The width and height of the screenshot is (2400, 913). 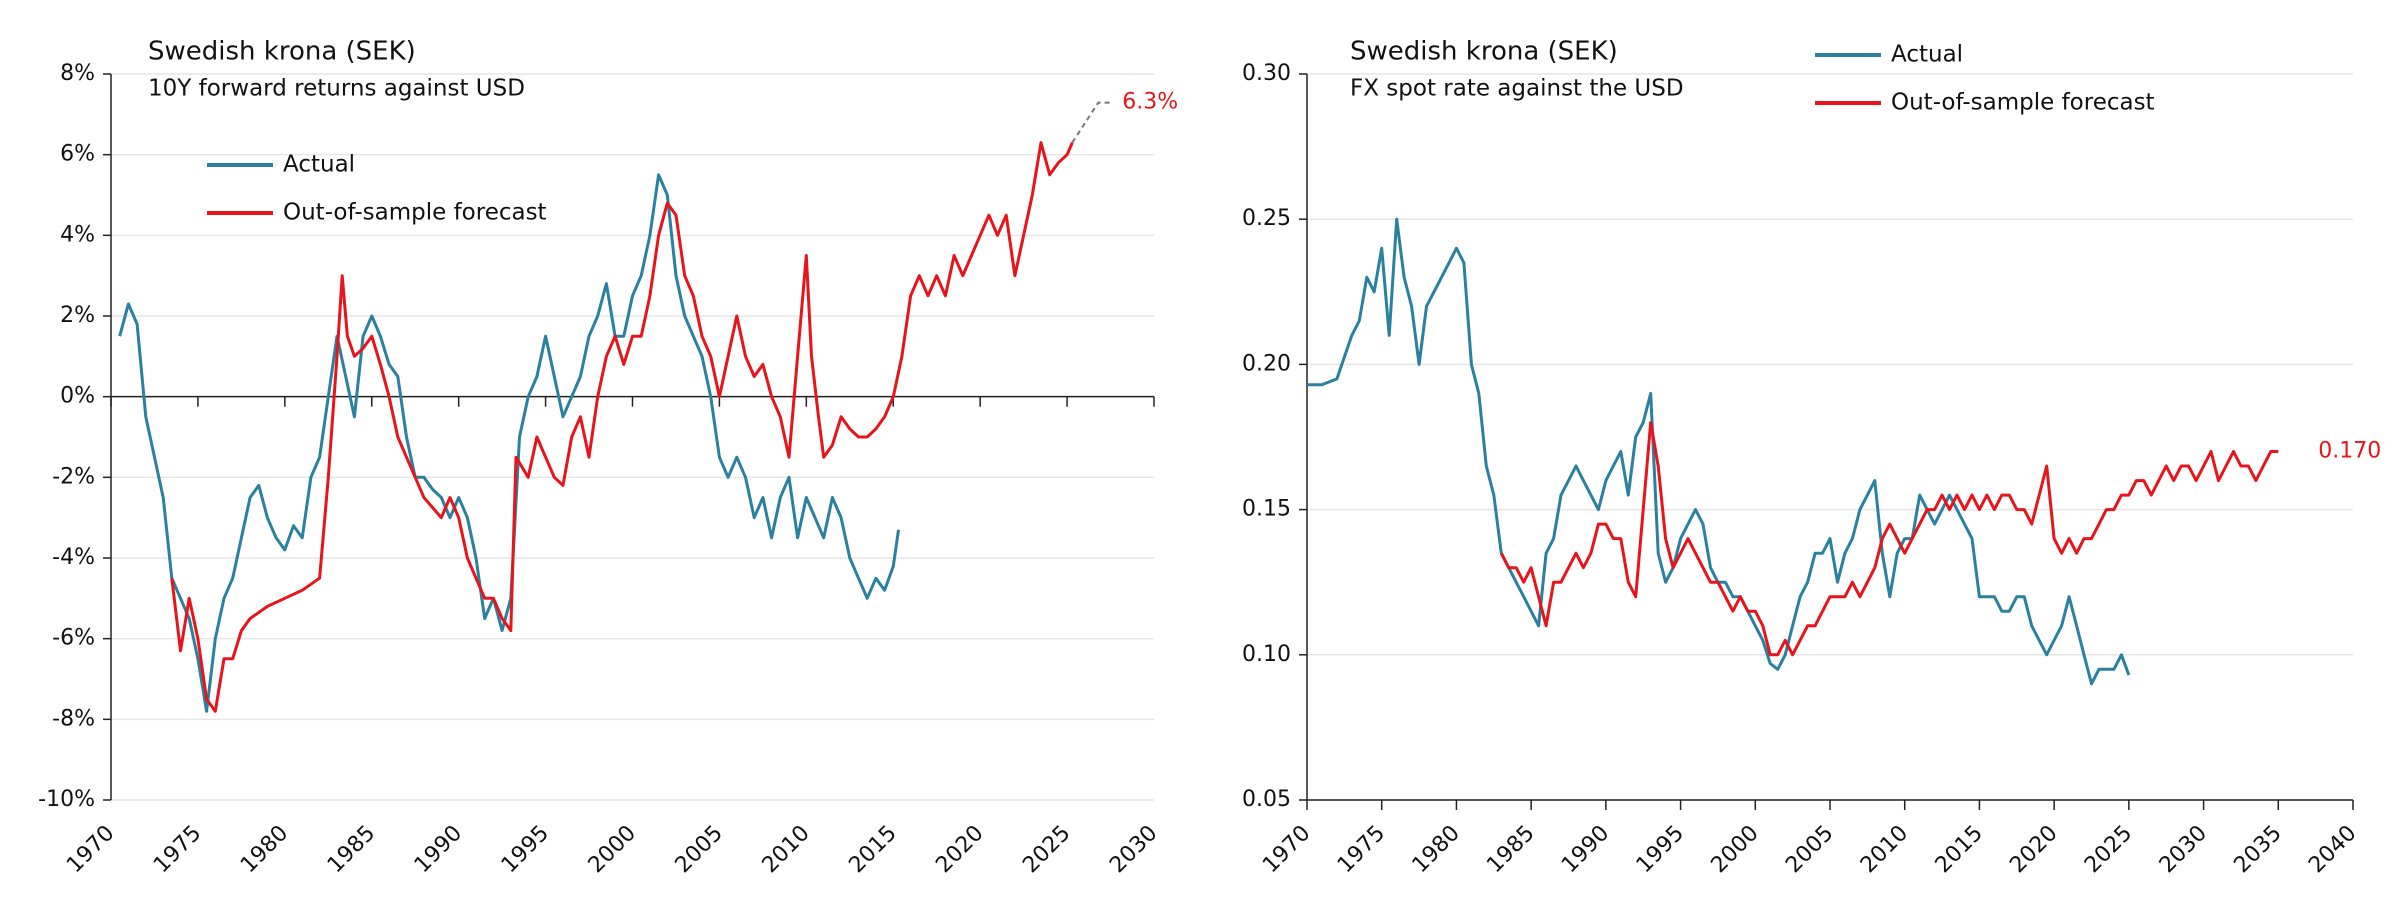 What do you see at coordinates (1889, 539) in the screenshot?
I see `series-line` at bounding box center [1889, 539].